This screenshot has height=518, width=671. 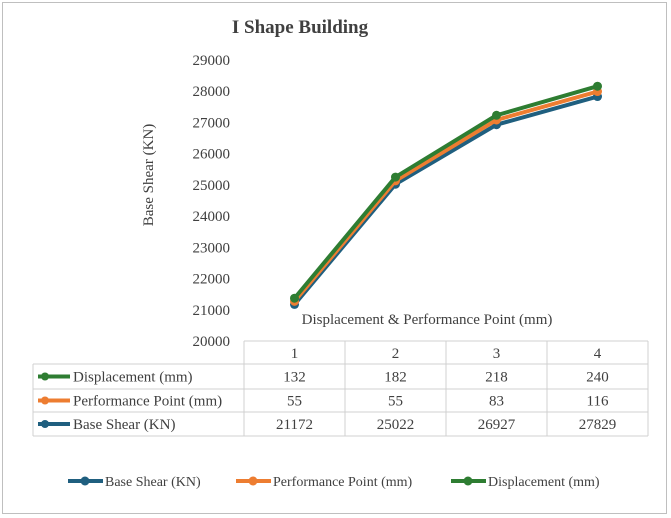 I want to click on y-tick-label: 25000, so click(x=212, y=186).